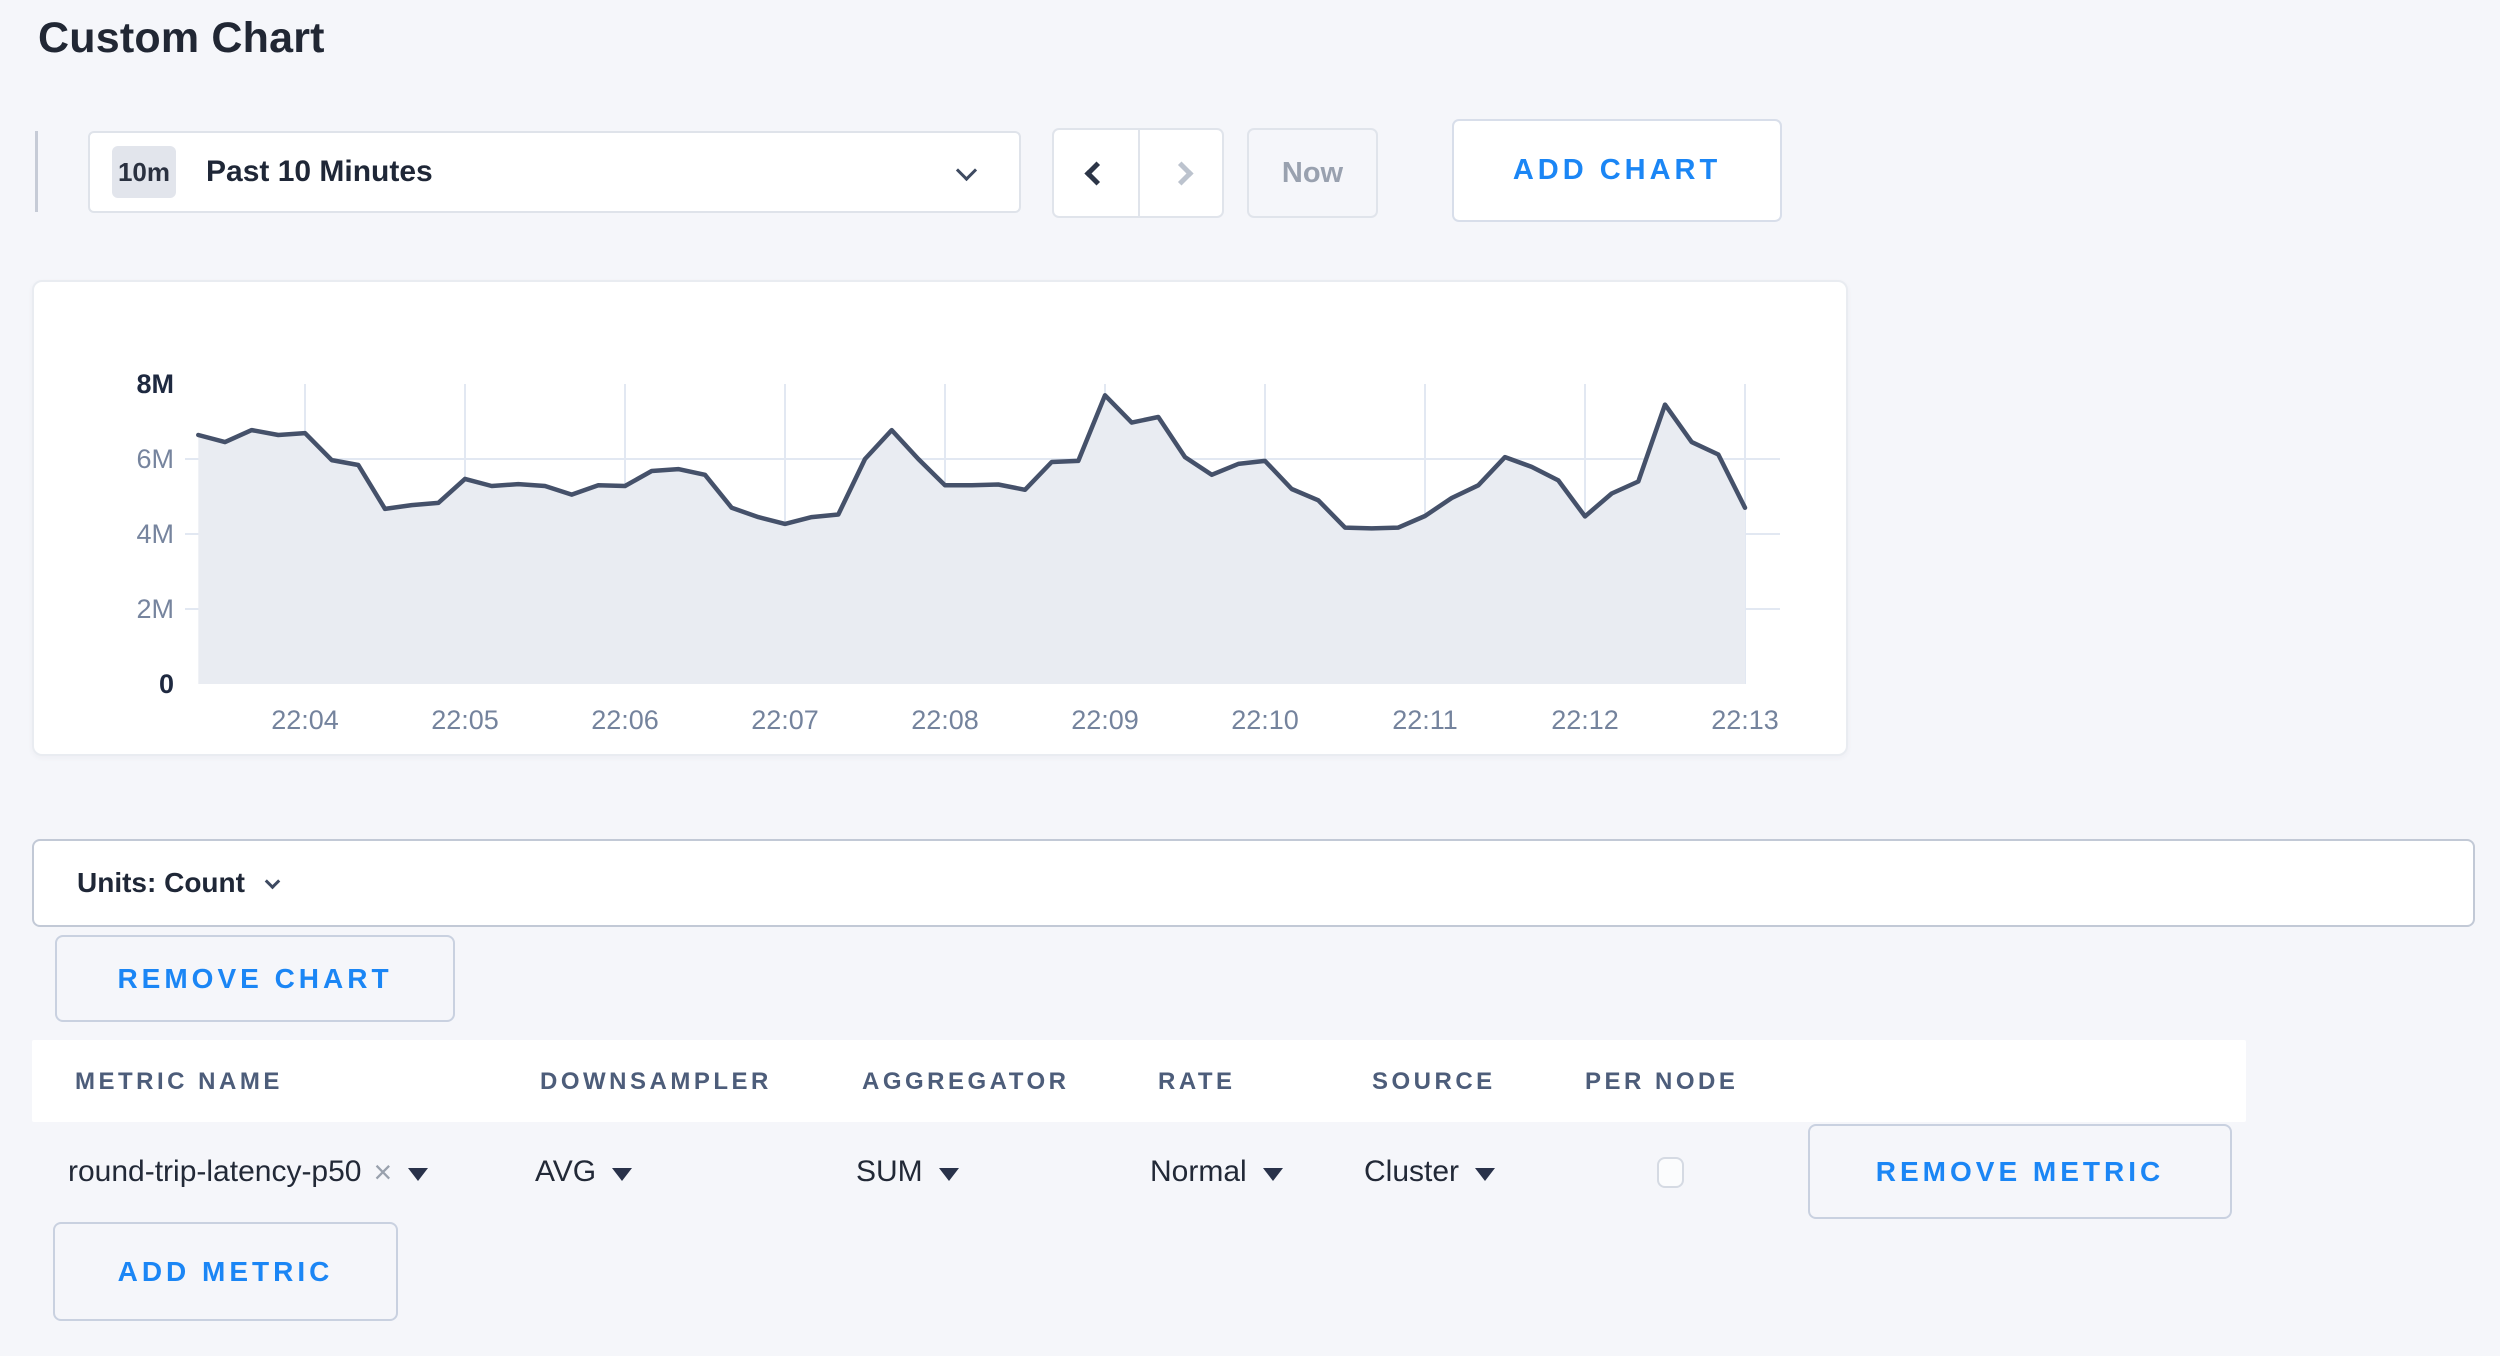 Image resolution: width=2500 pixels, height=1356 pixels. I want to click on svg-text: 22:07, so click(785, 720).